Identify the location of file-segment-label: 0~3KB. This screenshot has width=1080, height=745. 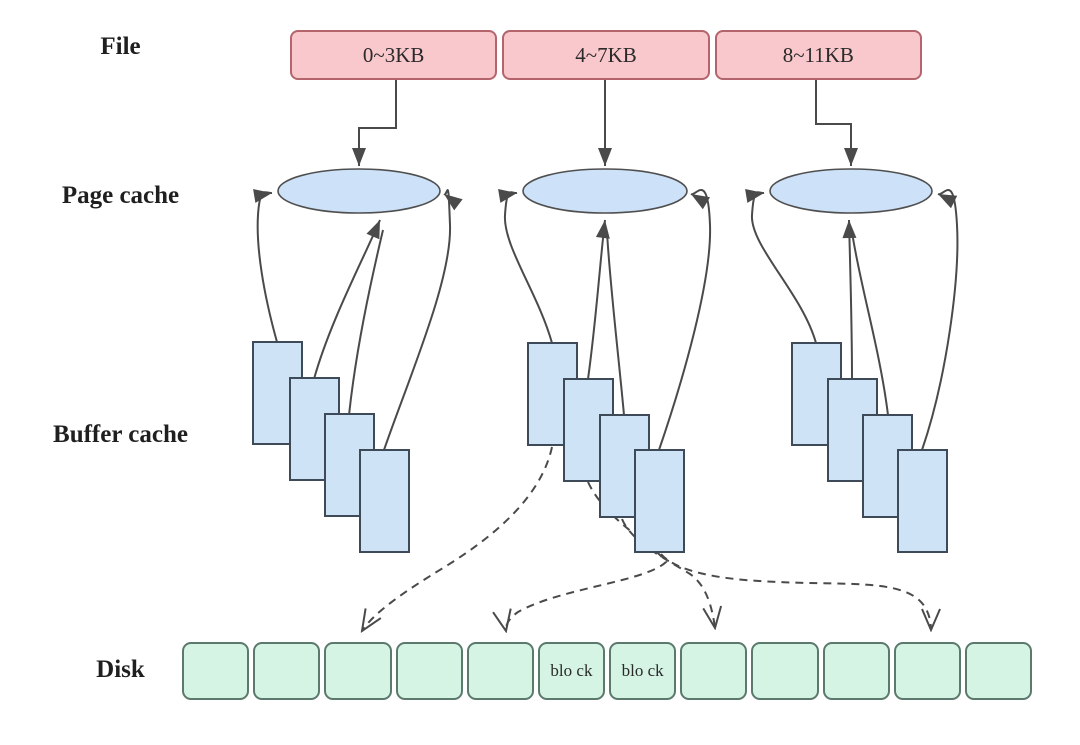
(393, 54).